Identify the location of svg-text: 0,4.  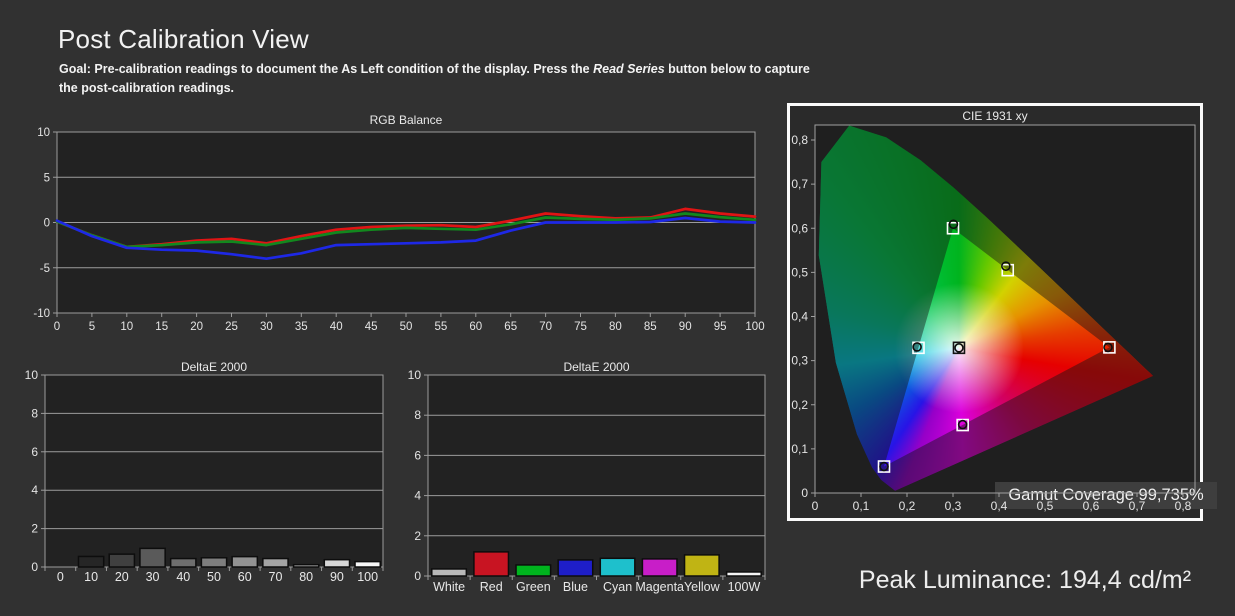
(799, 317).